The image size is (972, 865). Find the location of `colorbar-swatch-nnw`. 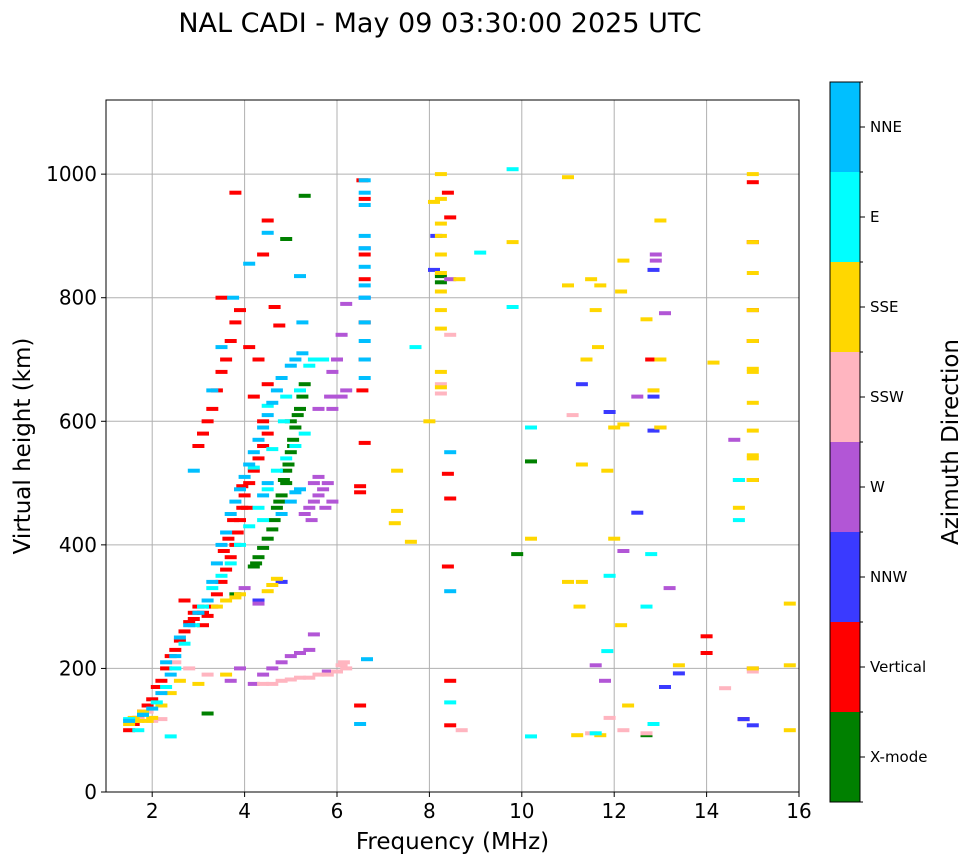

colorbar-swatch-nnw is located at coordinates (845, 577).